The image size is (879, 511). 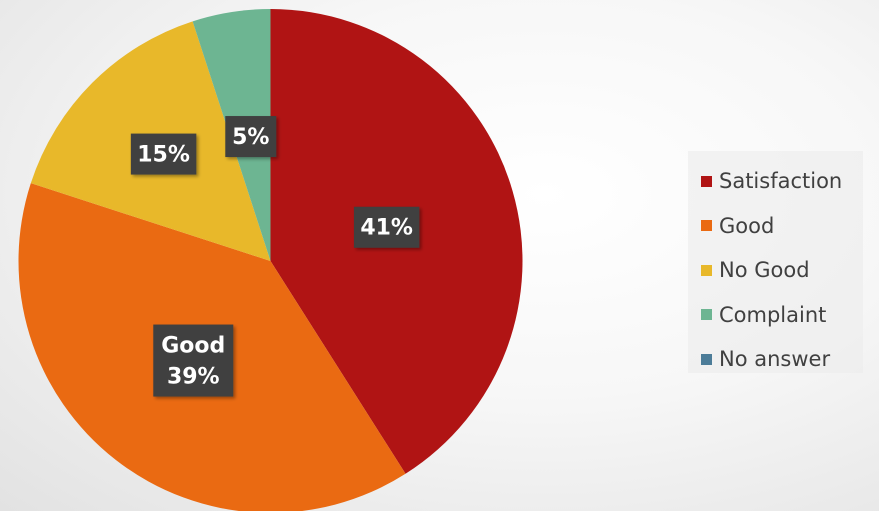 I want to click on legend-label-satisfaction: Satisfaction, so click(x=781, y=181).